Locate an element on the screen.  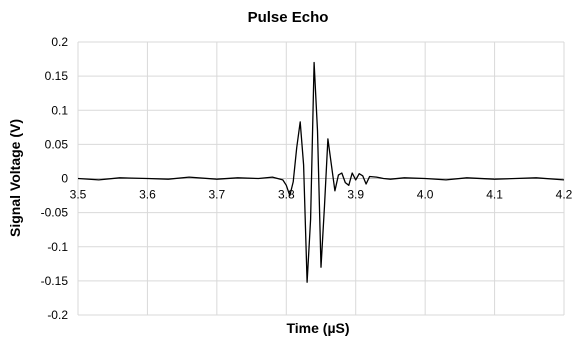
x-tick-label: 4.0 is located at coordinates (425, 195).